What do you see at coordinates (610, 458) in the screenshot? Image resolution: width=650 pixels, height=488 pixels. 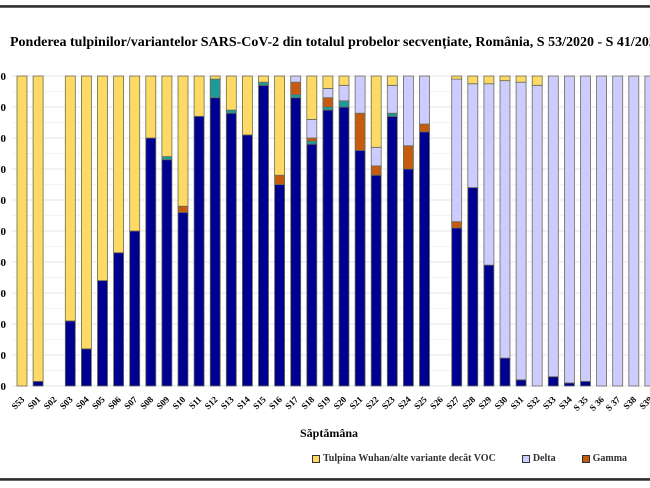 I see `legend-label: Gamma` at bounding box center [610, 458].